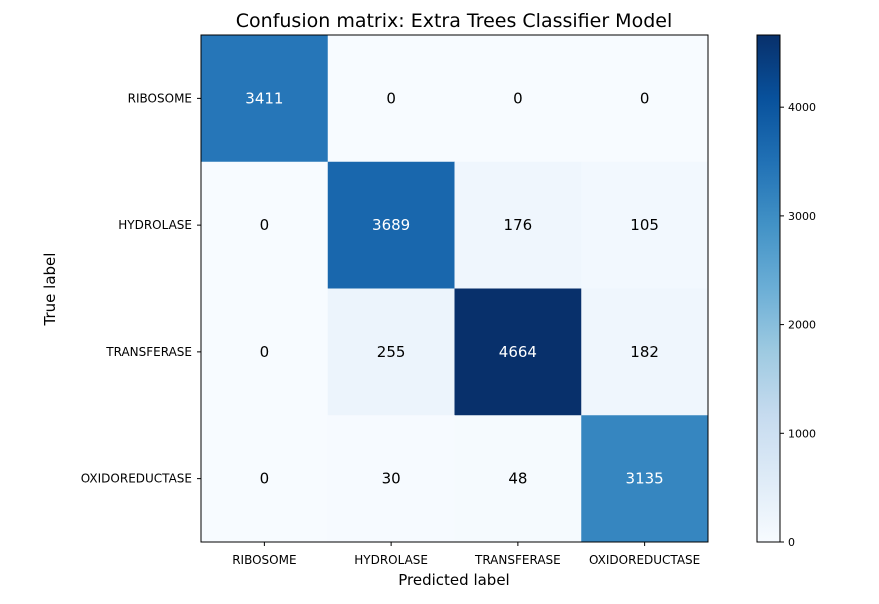  Describe the element at coordinates (136, 479) in the screenshot. I see `y-tick-label: OXIDOREDUCTASE` at that location.